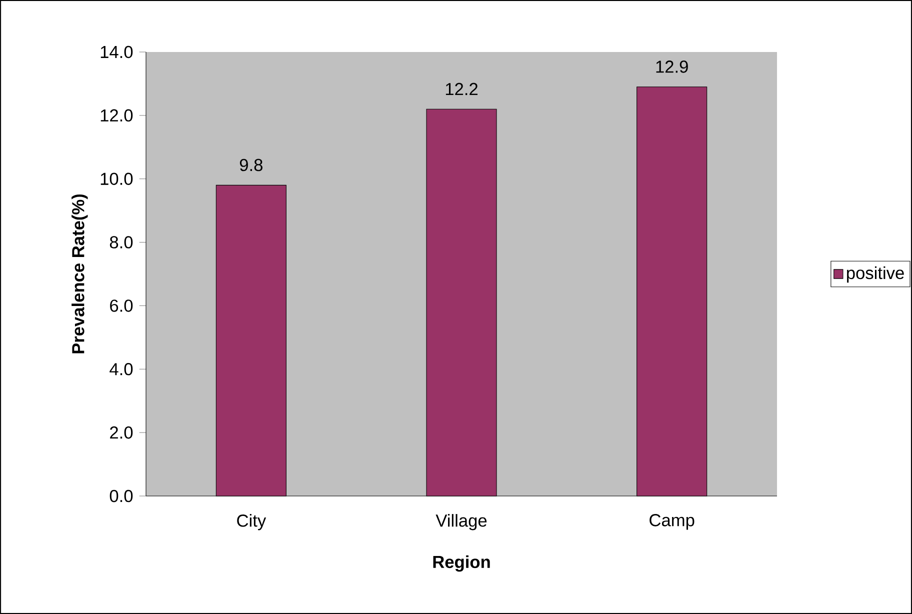 Image resolution: width=912 pixels, height=614 pixels. Describe the element at coordinates (462, 89) in the screenshot. I see `data-label: 12.2` at that location.